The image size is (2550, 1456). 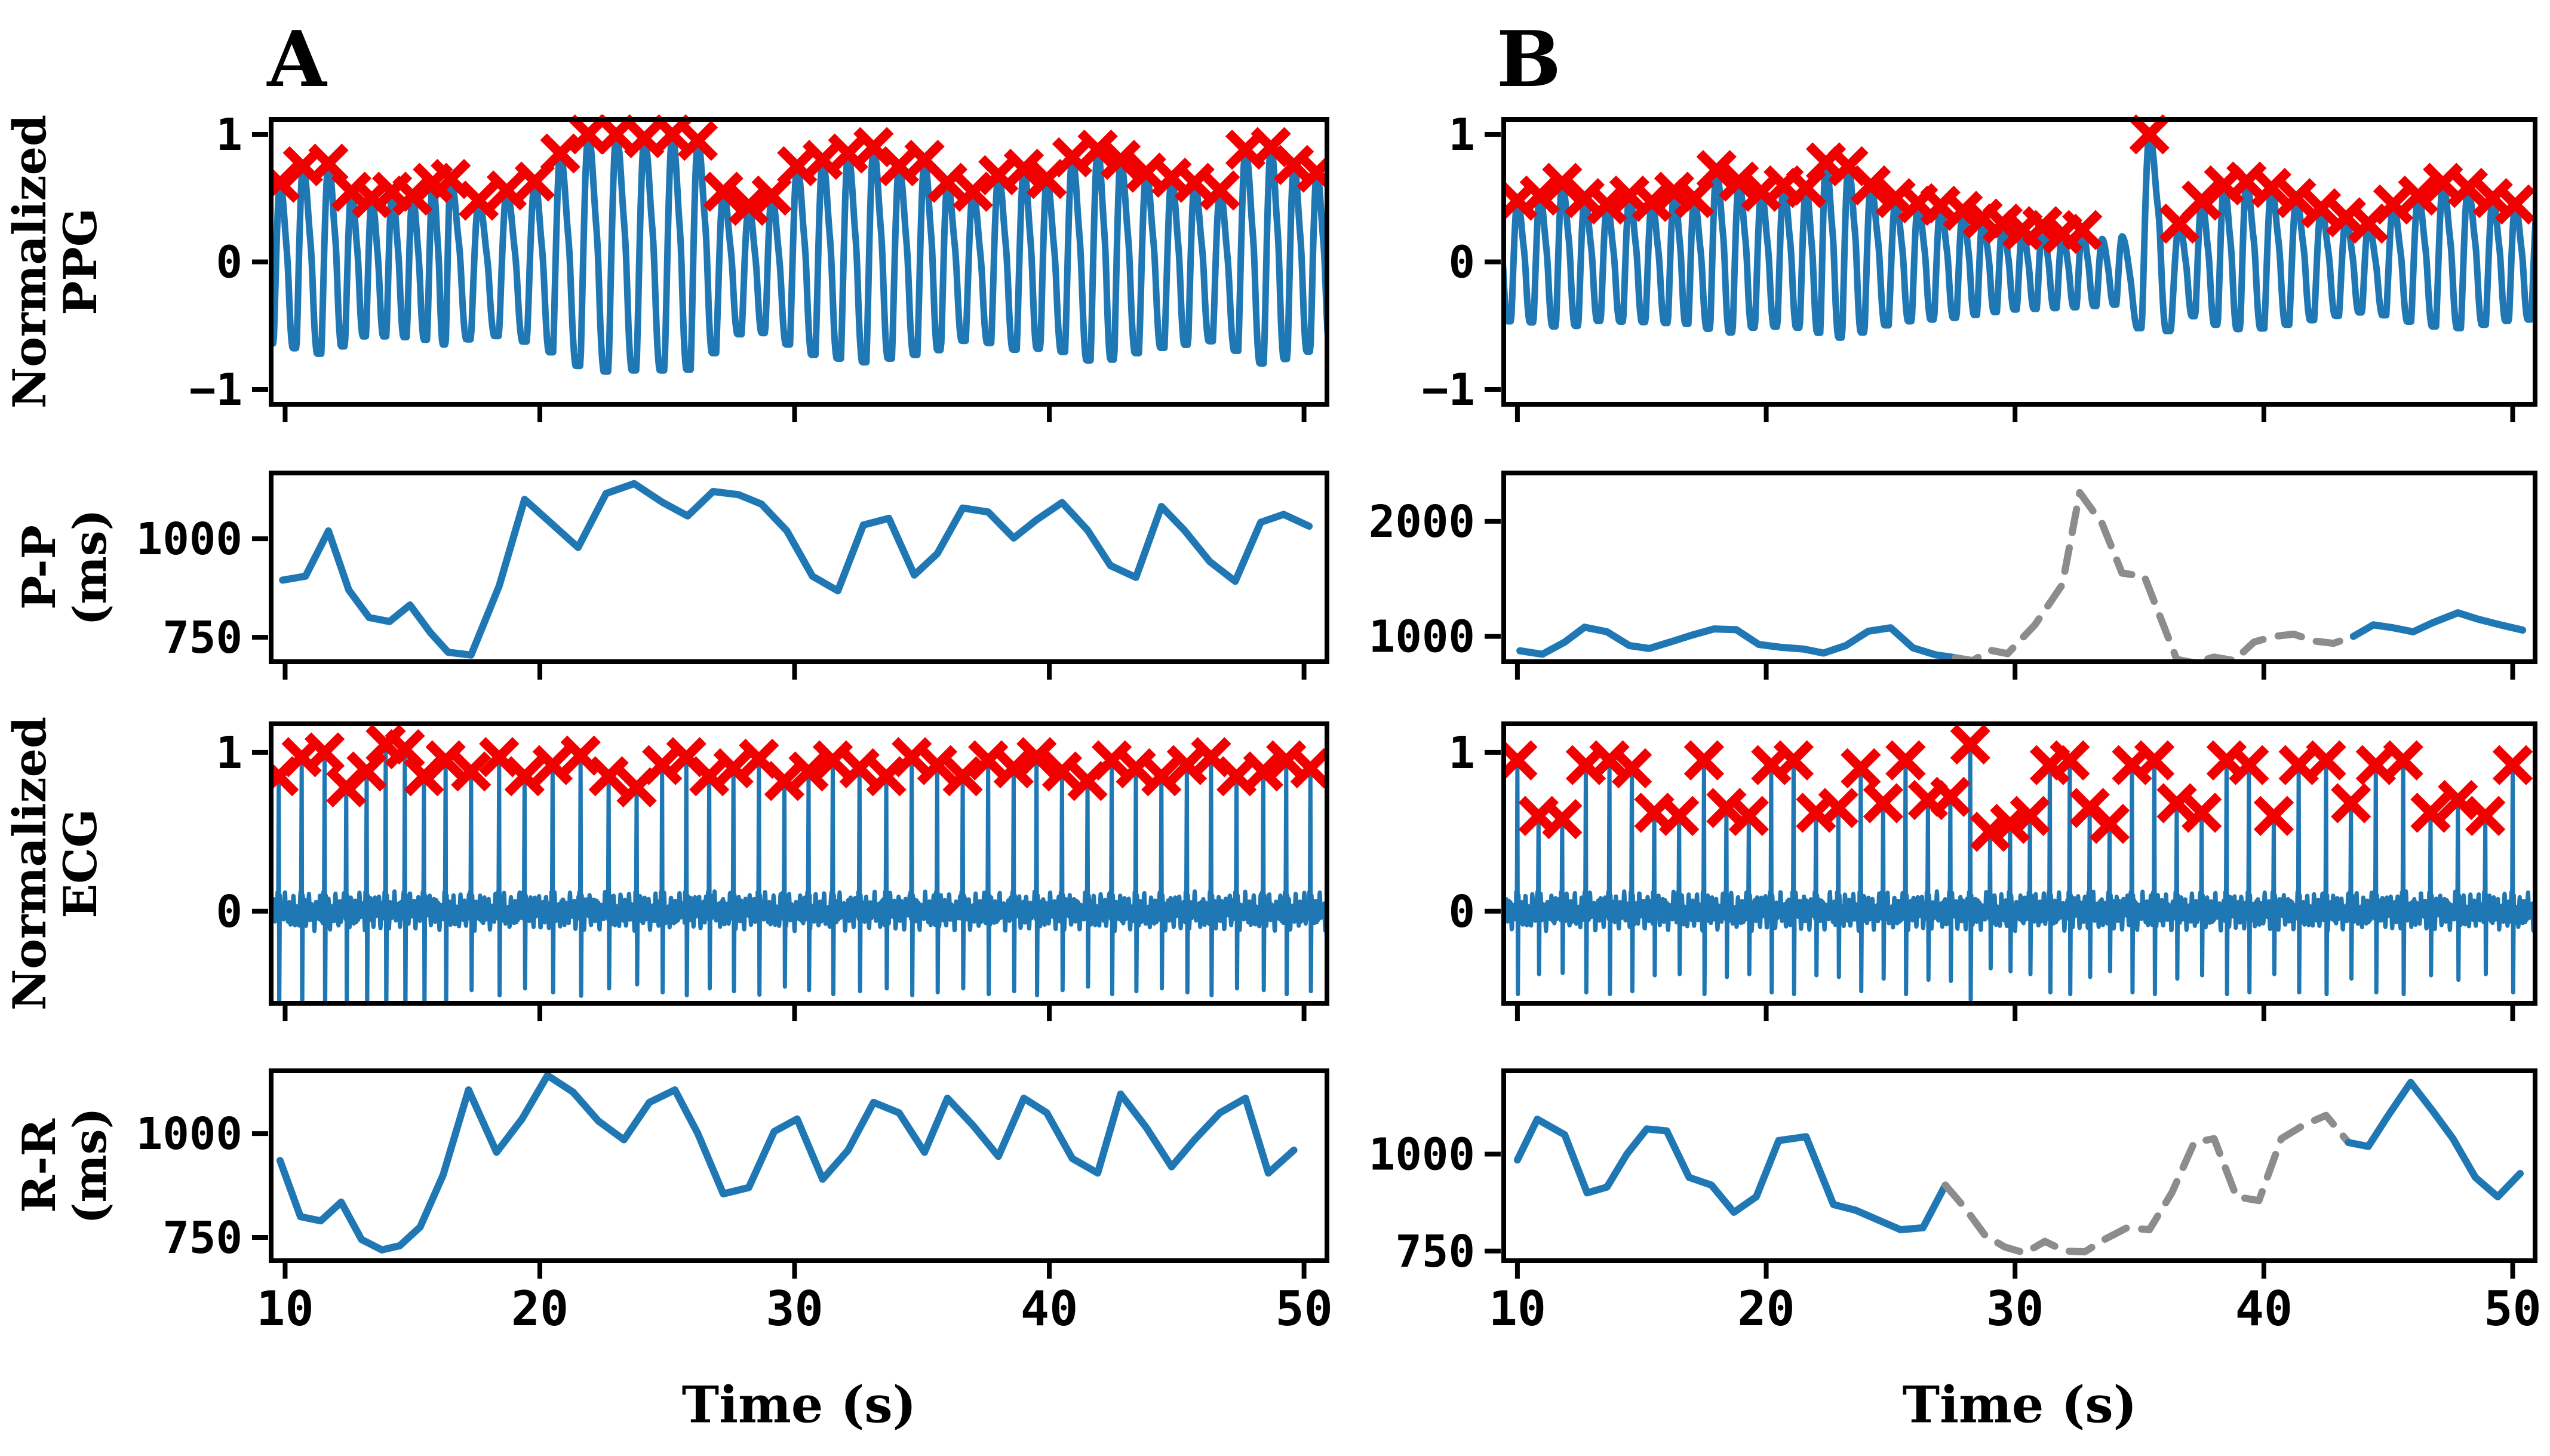 I want to click on panel-a-title: A, so click(x=297, y=60).